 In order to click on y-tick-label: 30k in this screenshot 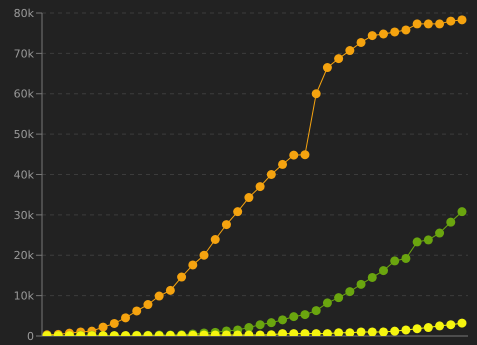, I will do `click(24, 215)`.